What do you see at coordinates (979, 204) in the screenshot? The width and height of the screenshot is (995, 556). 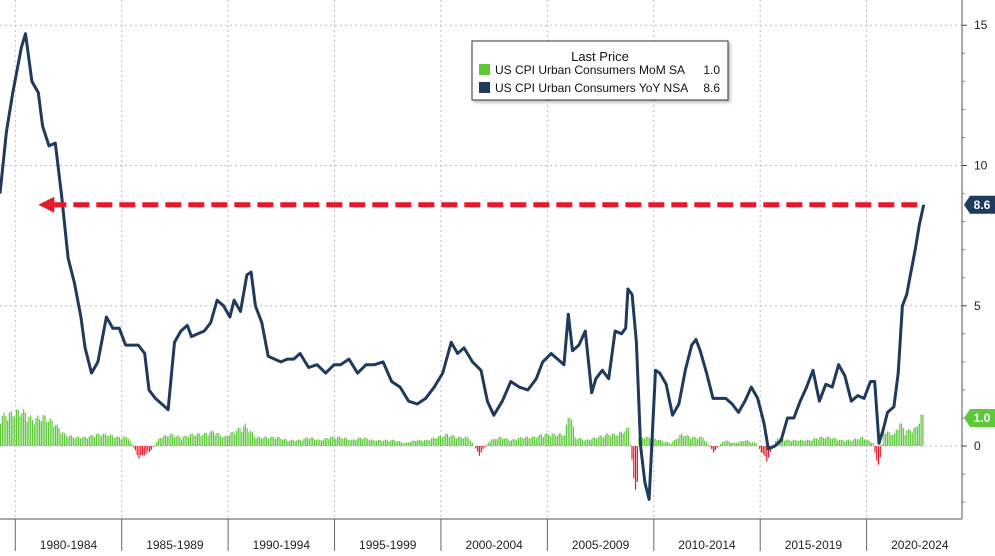 I see `last-value-tag: 8.6` at bounding box center [979, 204].